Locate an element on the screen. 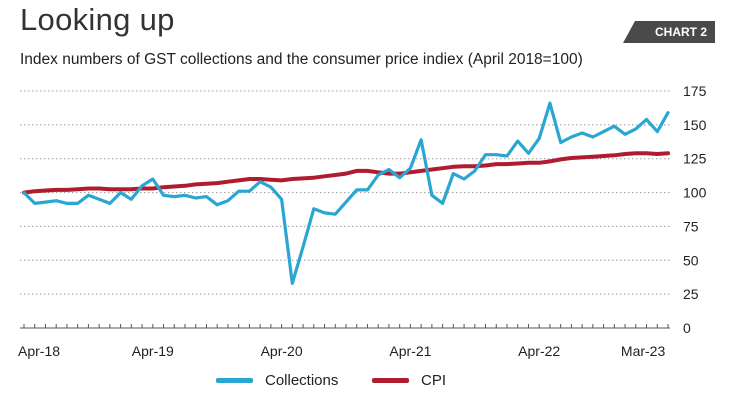  x-tick-label: Apr-22 is located at coordinates (539, 351).